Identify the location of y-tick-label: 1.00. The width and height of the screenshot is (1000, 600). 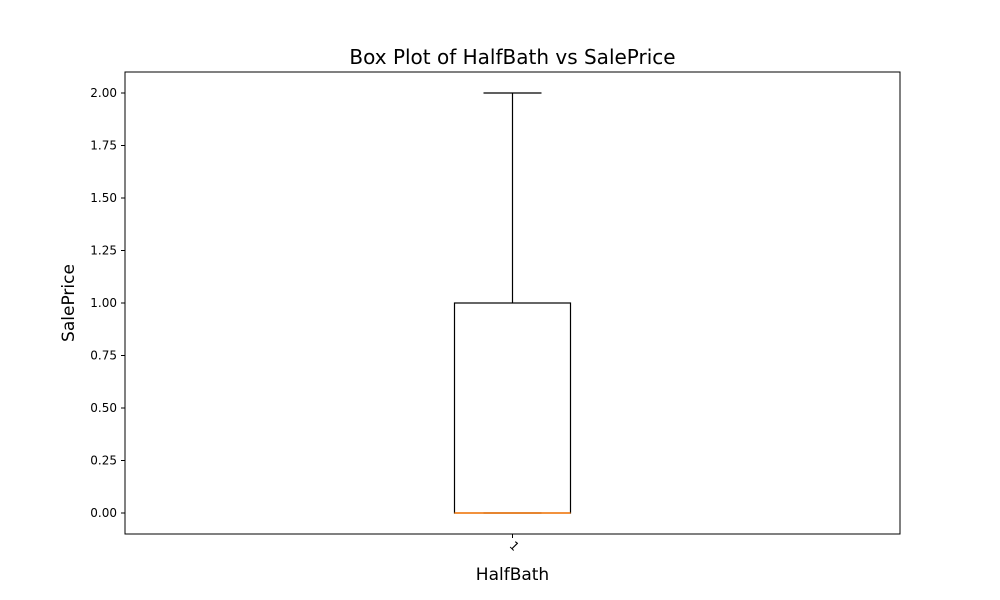
(103, 303).